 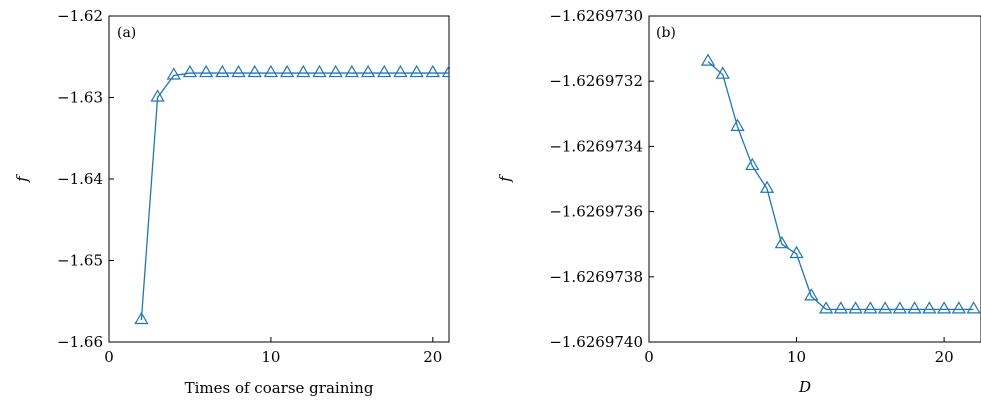 I want to click on panel-a-y-axis-label: f, so click(x=22, y=178).